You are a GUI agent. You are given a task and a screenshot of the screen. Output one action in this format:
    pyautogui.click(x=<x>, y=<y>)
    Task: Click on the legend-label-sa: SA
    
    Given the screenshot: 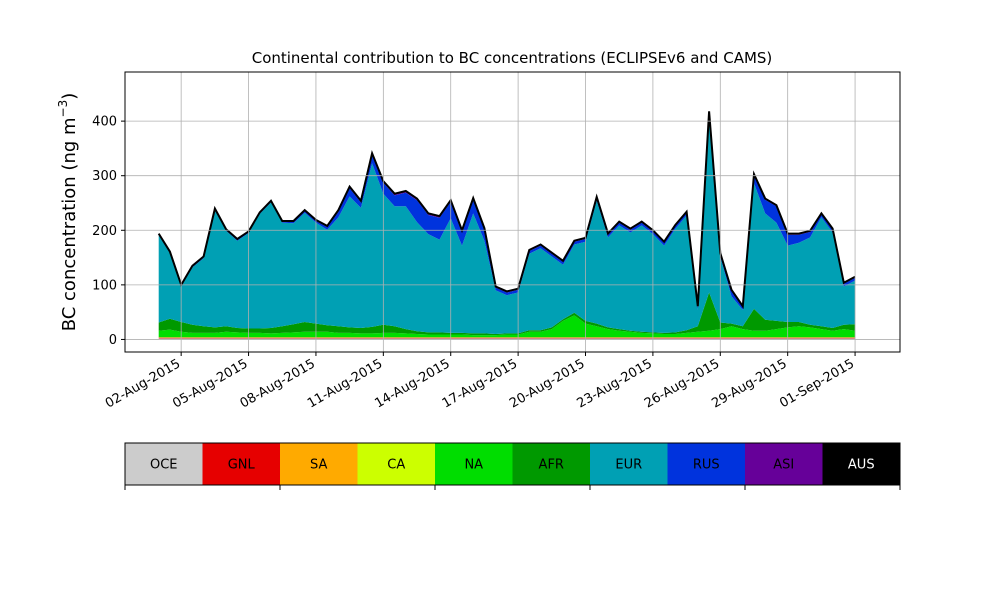 What is the action you would take?
    pyautogui.click(x=318, y=465)
    